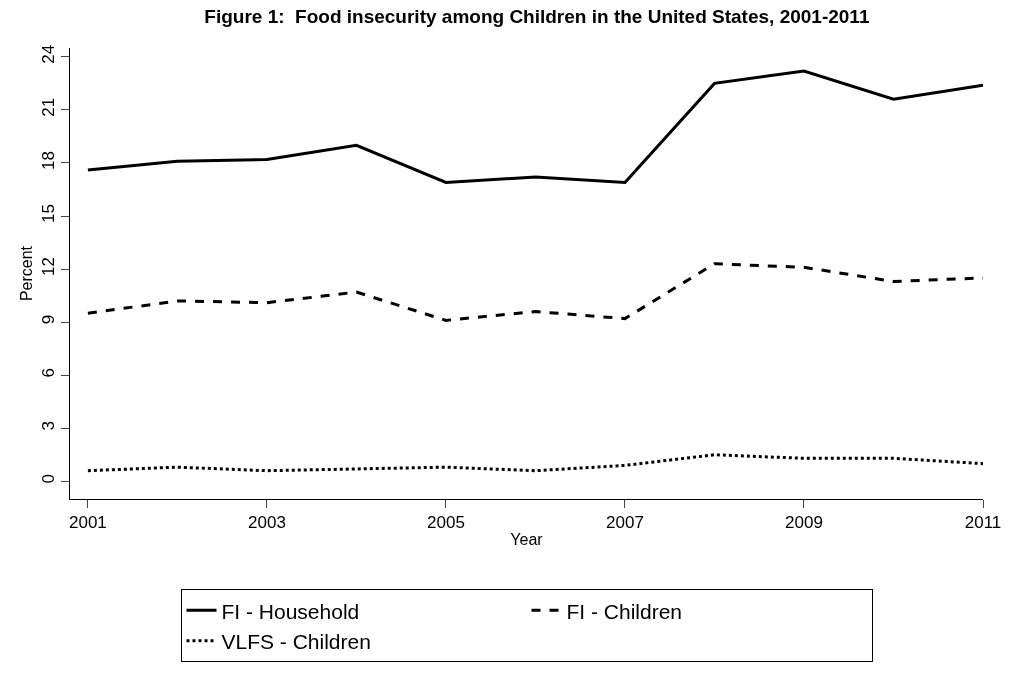  I want to click on y-tick-label: 18, so click(49, 160).